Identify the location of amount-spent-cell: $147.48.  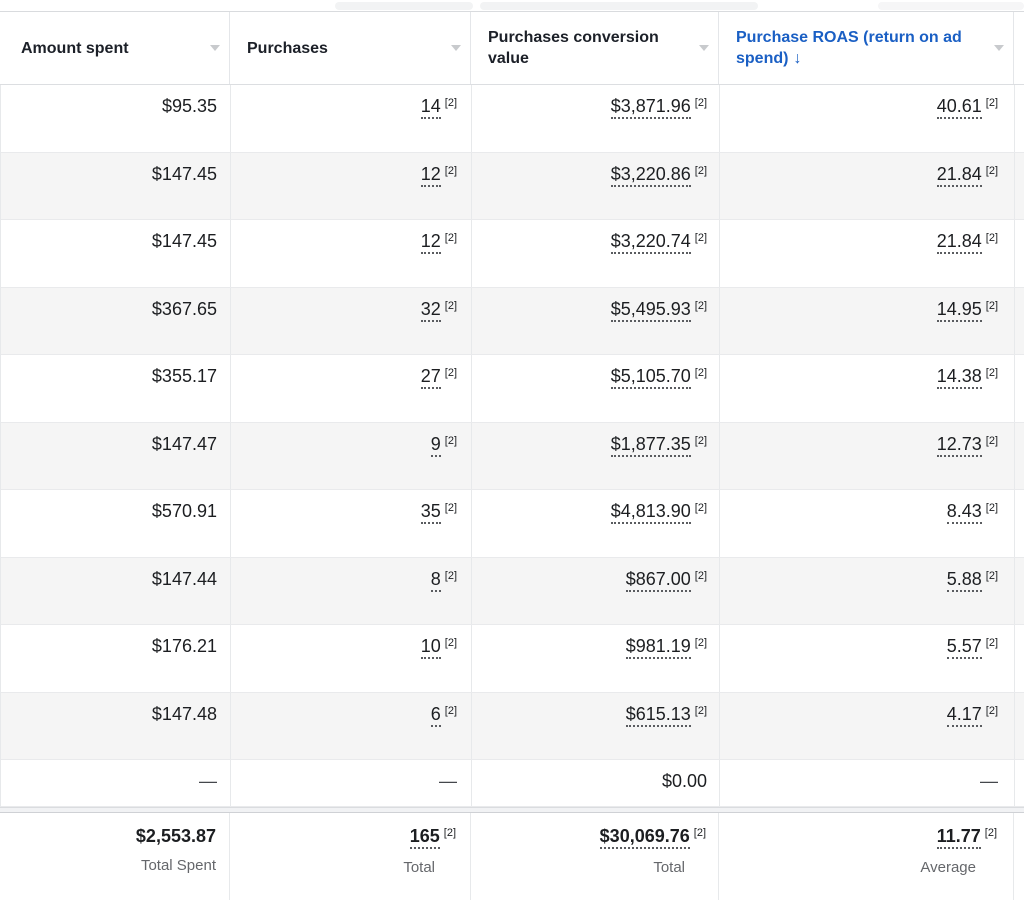
(116, 725).